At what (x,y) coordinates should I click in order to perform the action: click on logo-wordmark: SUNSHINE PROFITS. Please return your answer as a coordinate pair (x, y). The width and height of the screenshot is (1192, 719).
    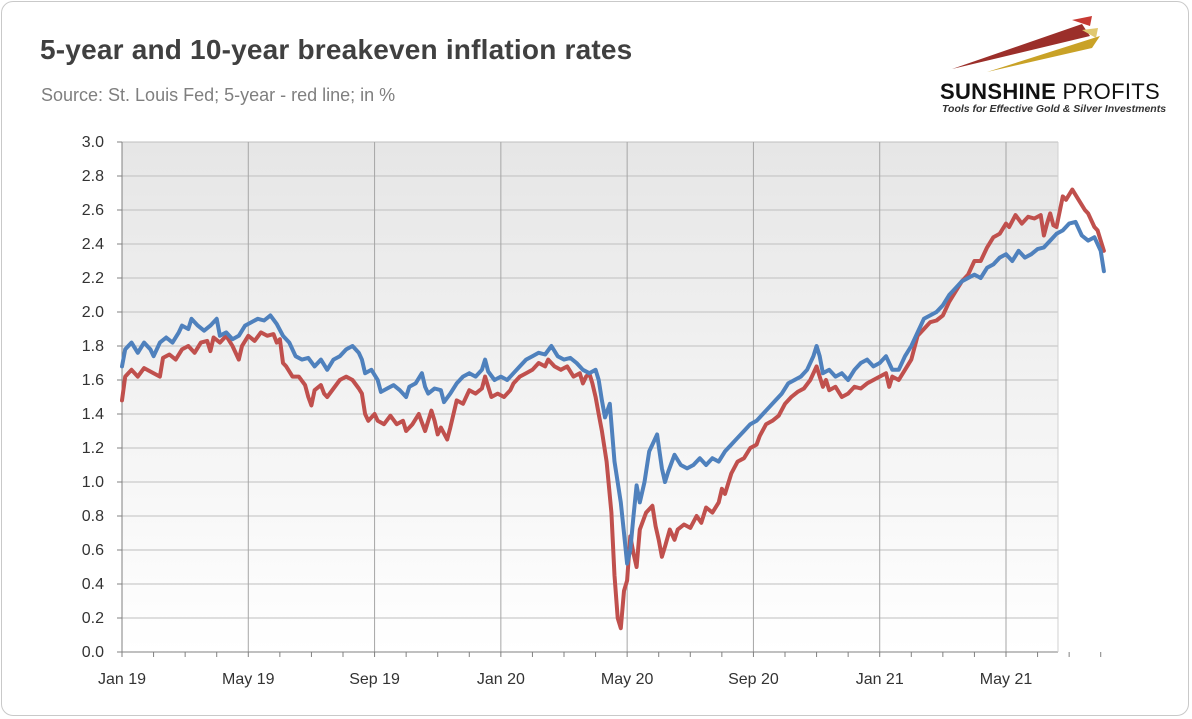
    Looking at the image, I should click on (1050, 92).